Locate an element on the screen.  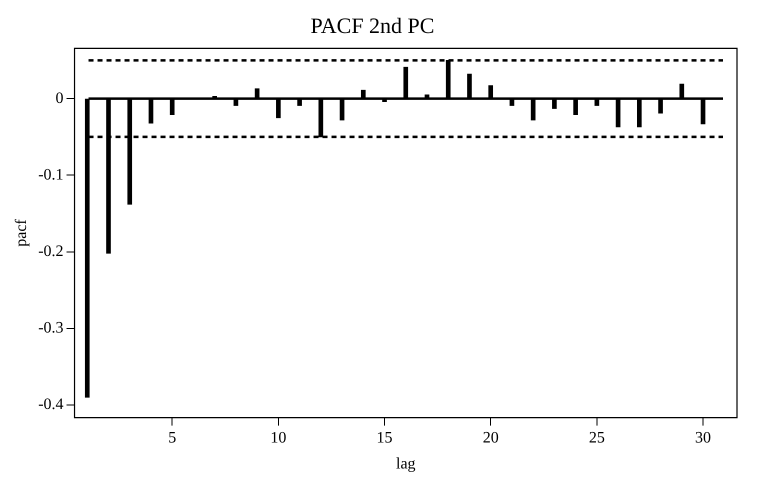
chart-title: PACF 2nd PC is located at coordinates (372, 25).